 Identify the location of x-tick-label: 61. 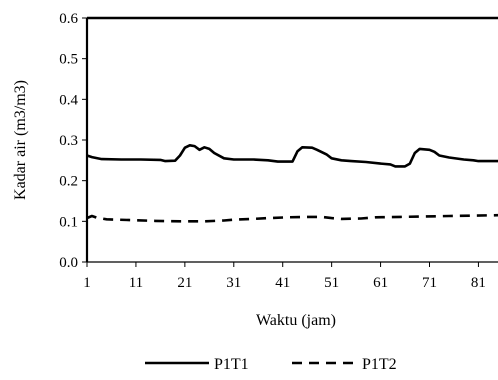
(380, 283).